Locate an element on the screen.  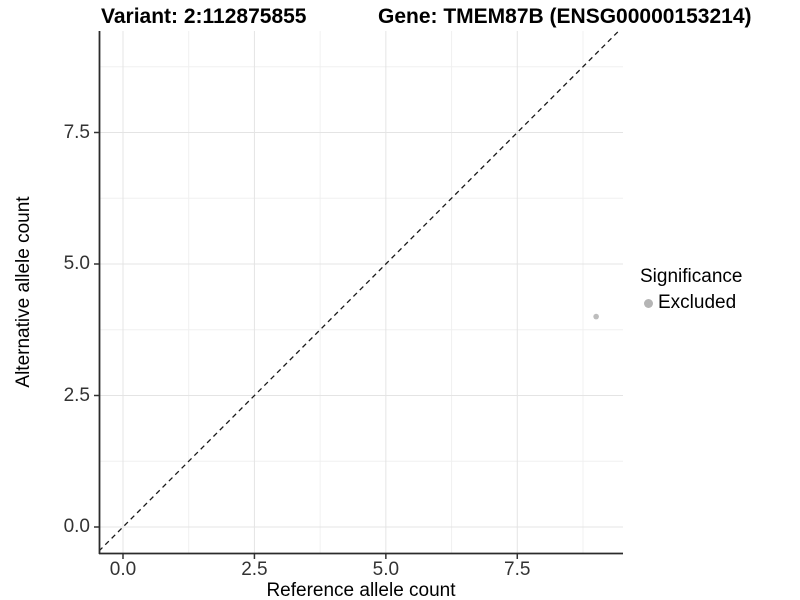
y-tick-label: 7.5 is located at coordinates (76, 132).